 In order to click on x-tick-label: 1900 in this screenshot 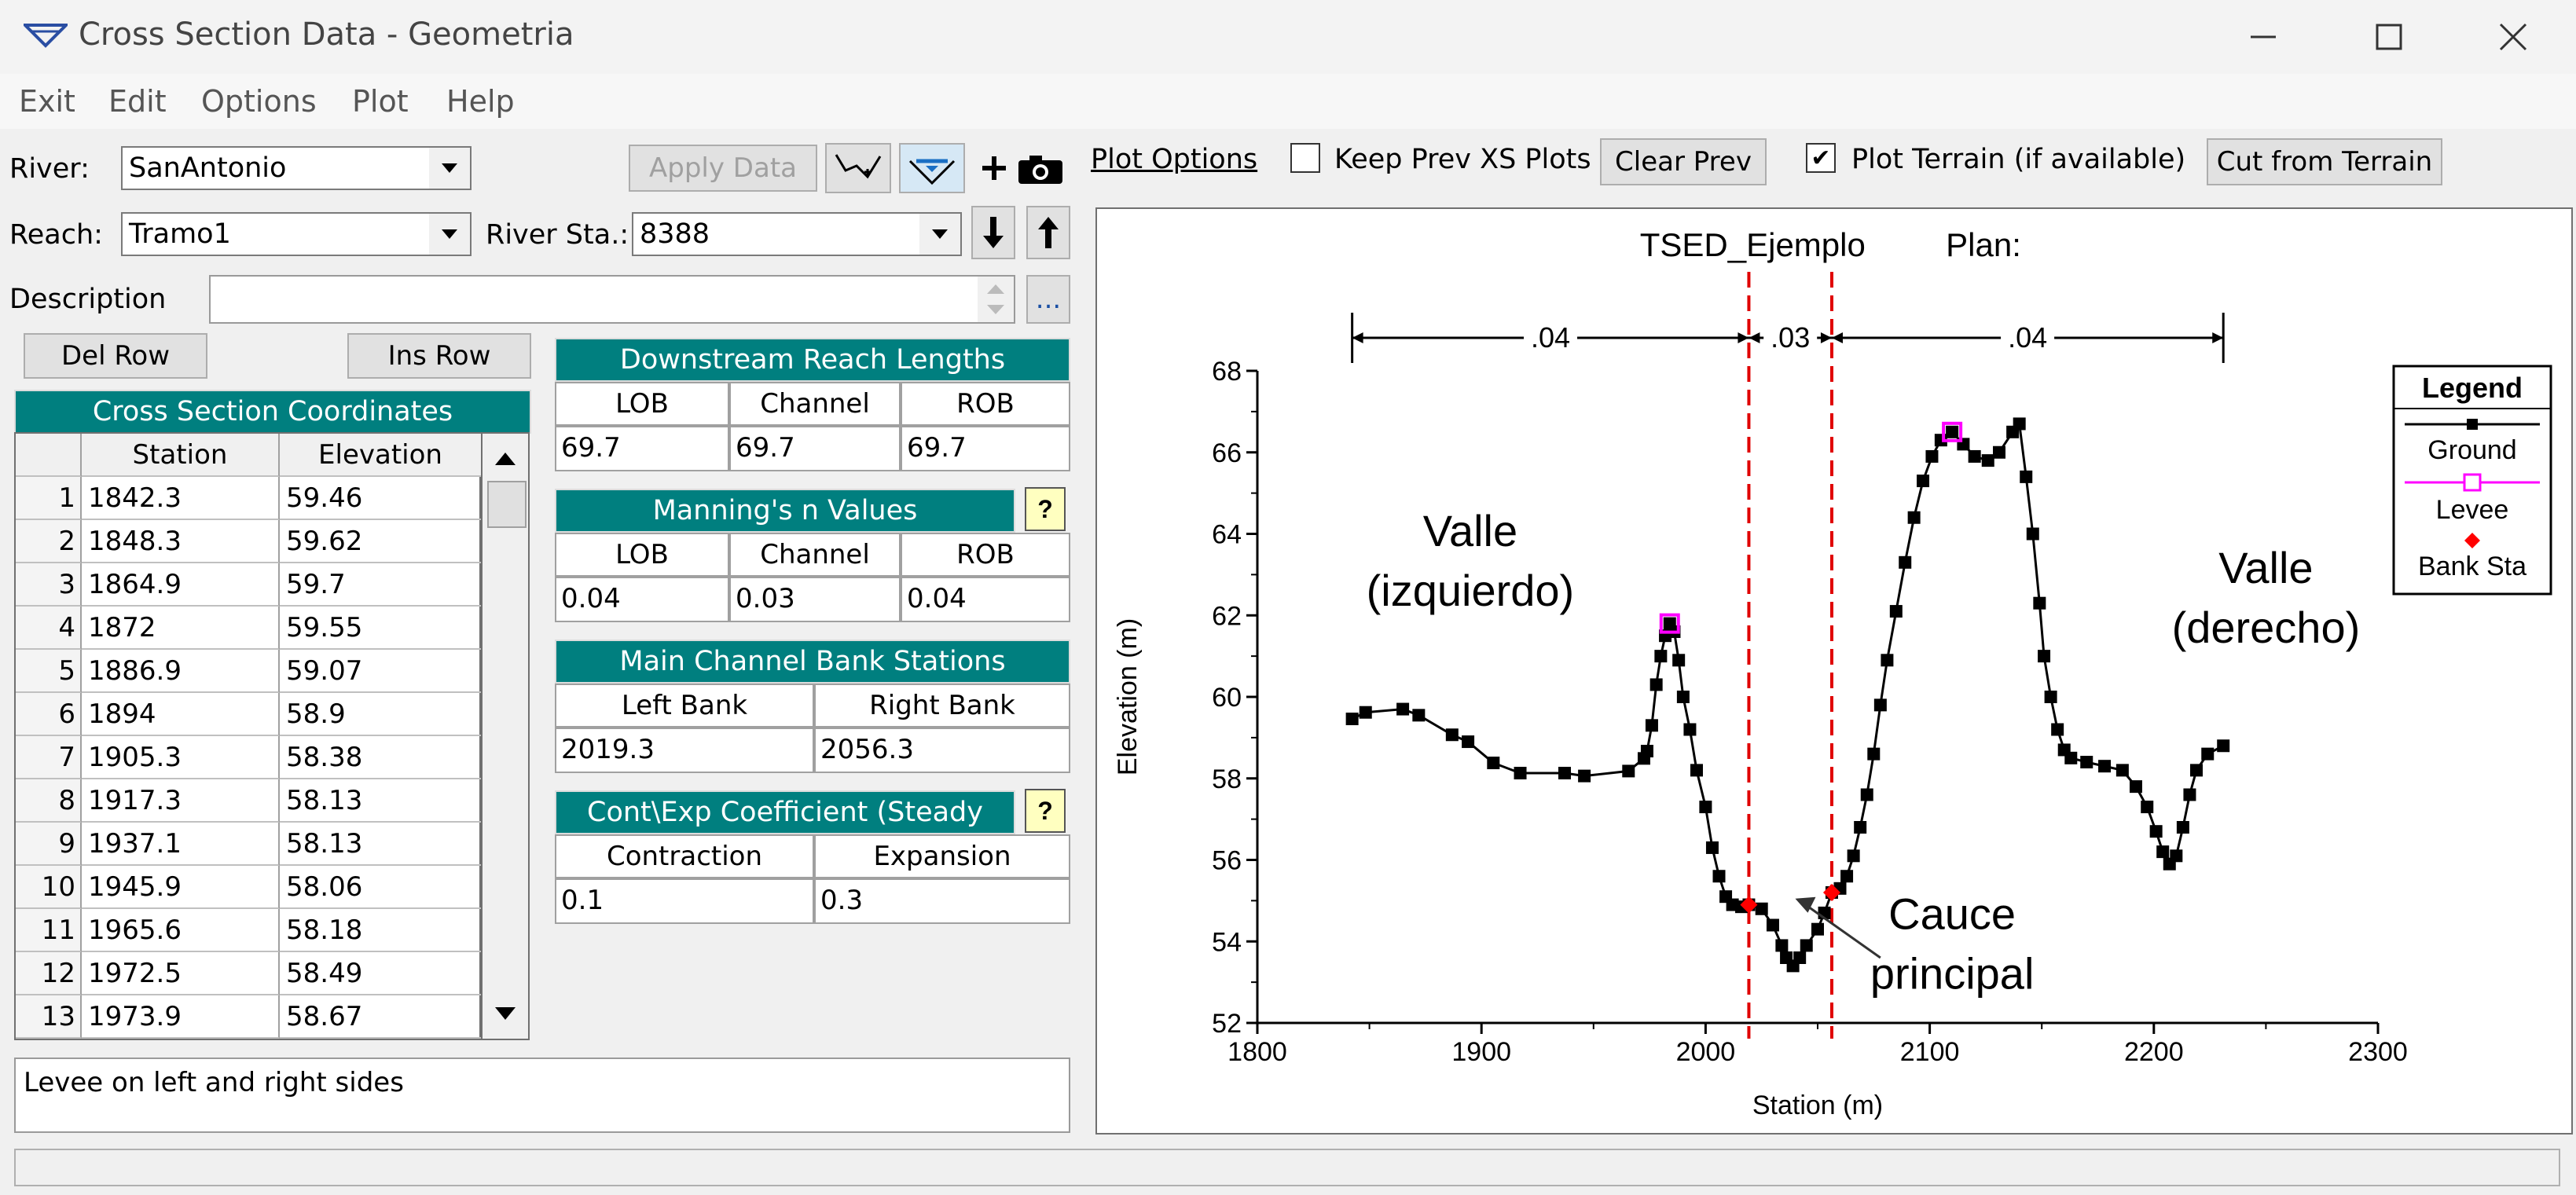, I will do `click(1481, 1052)`.